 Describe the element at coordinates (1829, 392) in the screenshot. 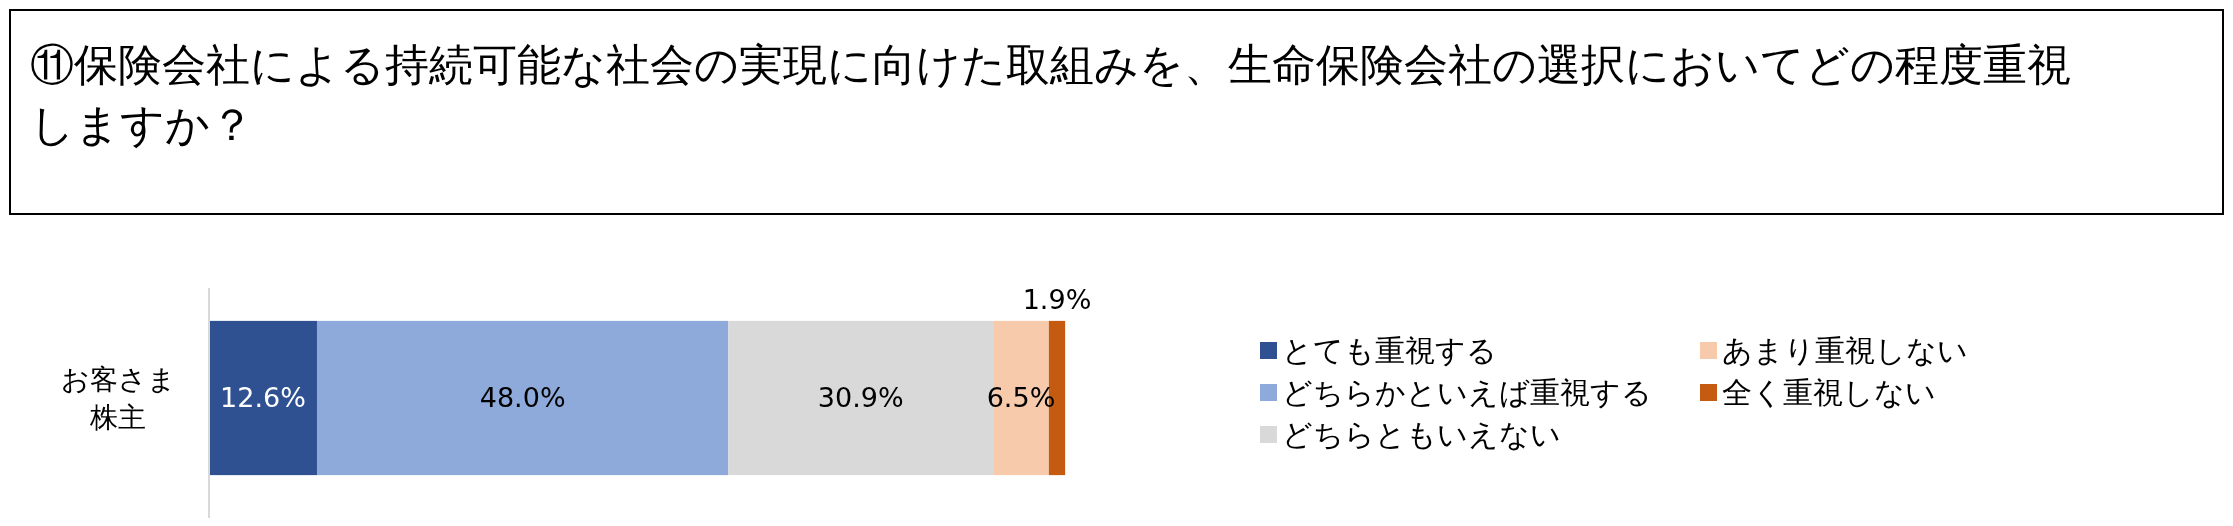

I see `legend-label: 全く重視しない` at that location.